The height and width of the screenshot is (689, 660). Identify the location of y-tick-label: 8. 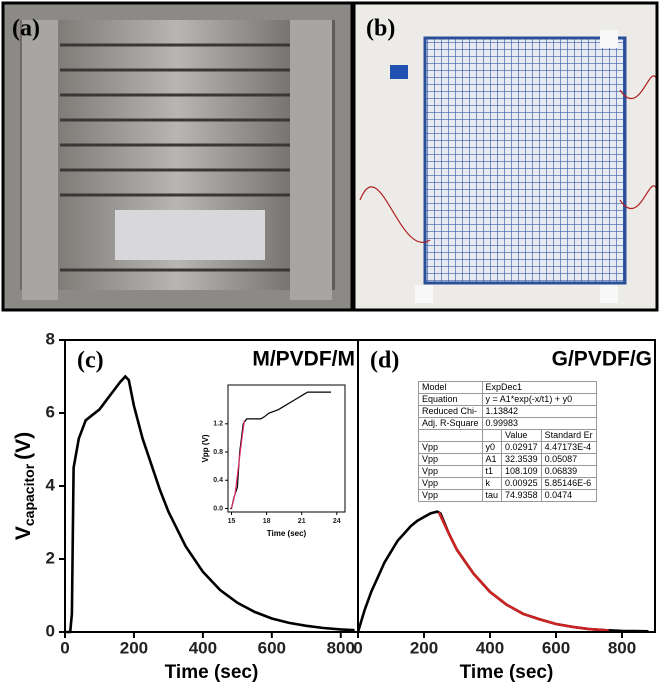
(50, 338).